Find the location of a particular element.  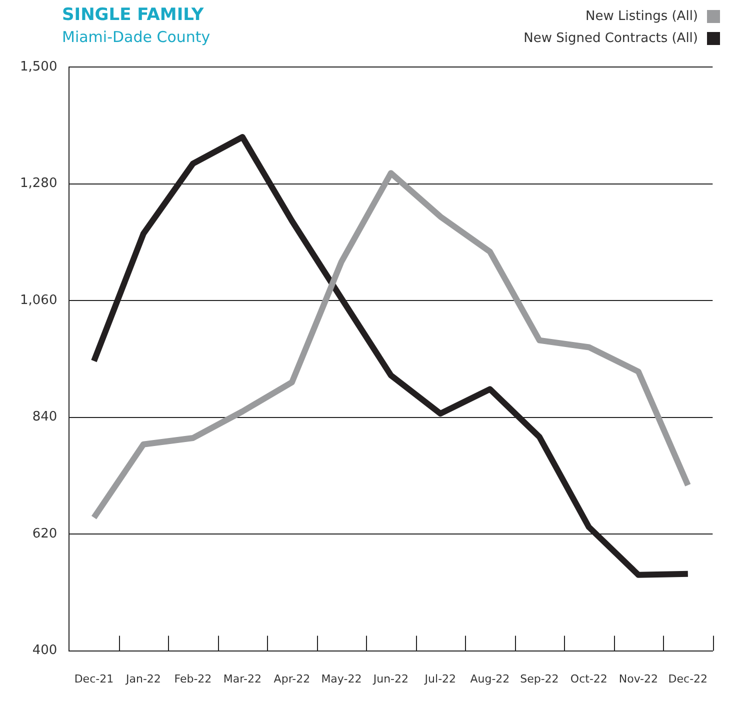

x-tick-label: Mar-22 is located at coordinates (242, 679).